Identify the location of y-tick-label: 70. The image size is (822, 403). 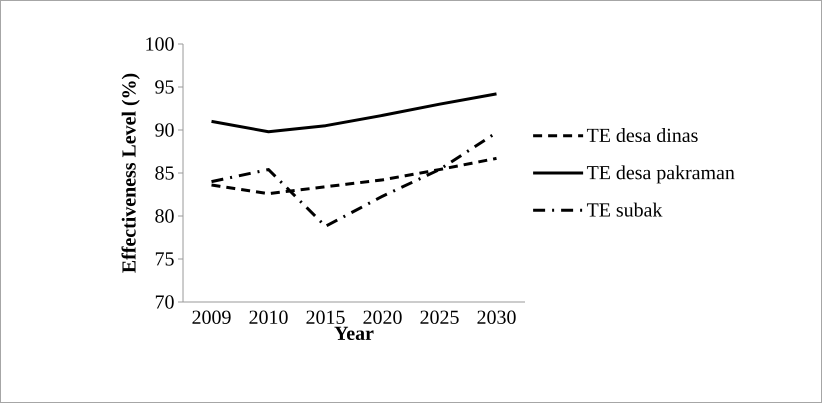
(165, 302).